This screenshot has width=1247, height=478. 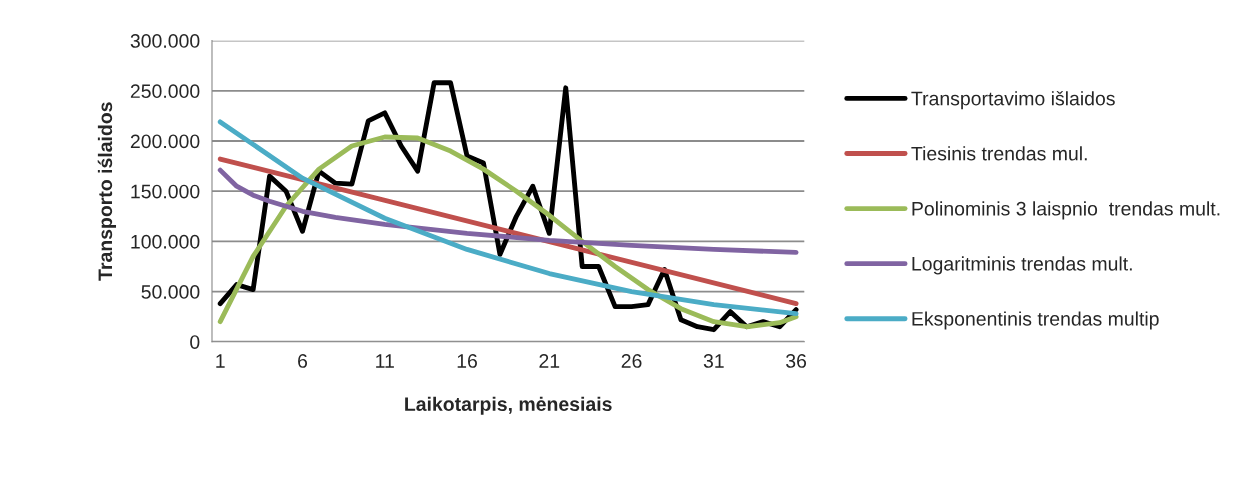 I want to click on legend-label: Tiesinis trendas mul., so click(x=999, y=153).